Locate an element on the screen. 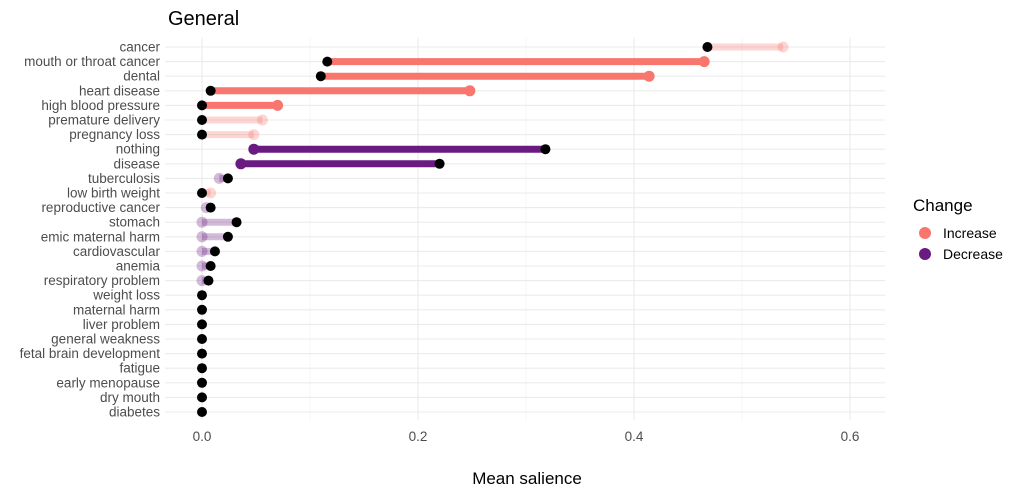 The width and height of the screenshot is (1017, 485). end-point-heart-disease is located at coordinates (470, 91).